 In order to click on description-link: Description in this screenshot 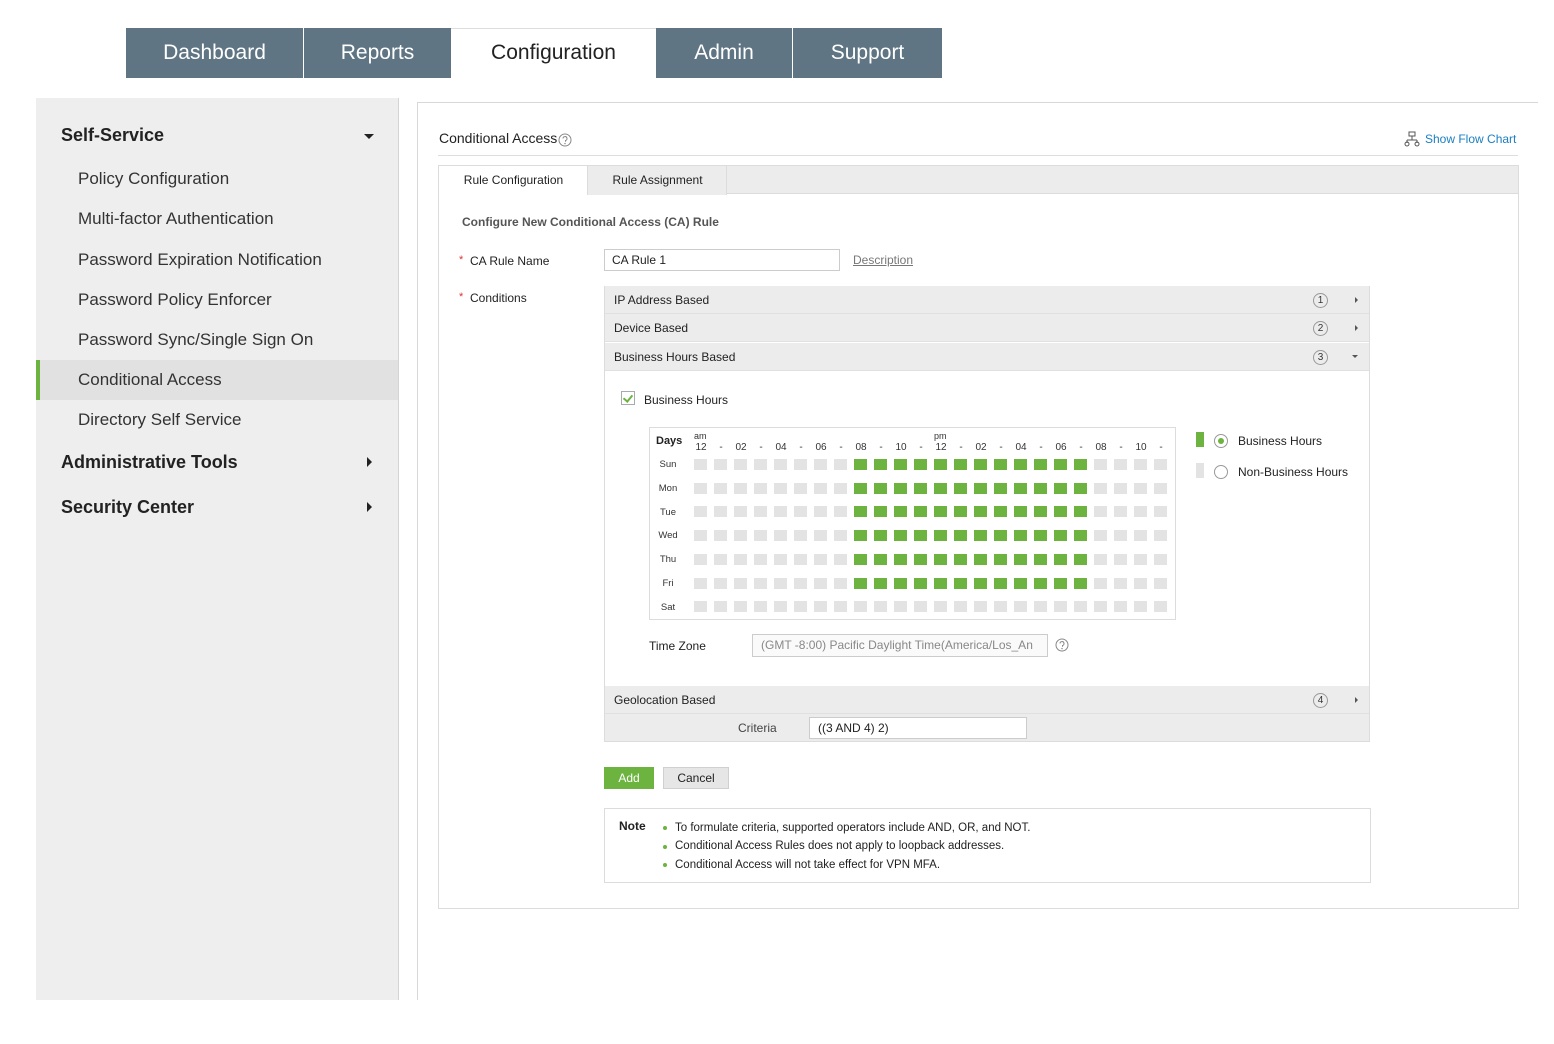, I will do `click(883, 259)`.